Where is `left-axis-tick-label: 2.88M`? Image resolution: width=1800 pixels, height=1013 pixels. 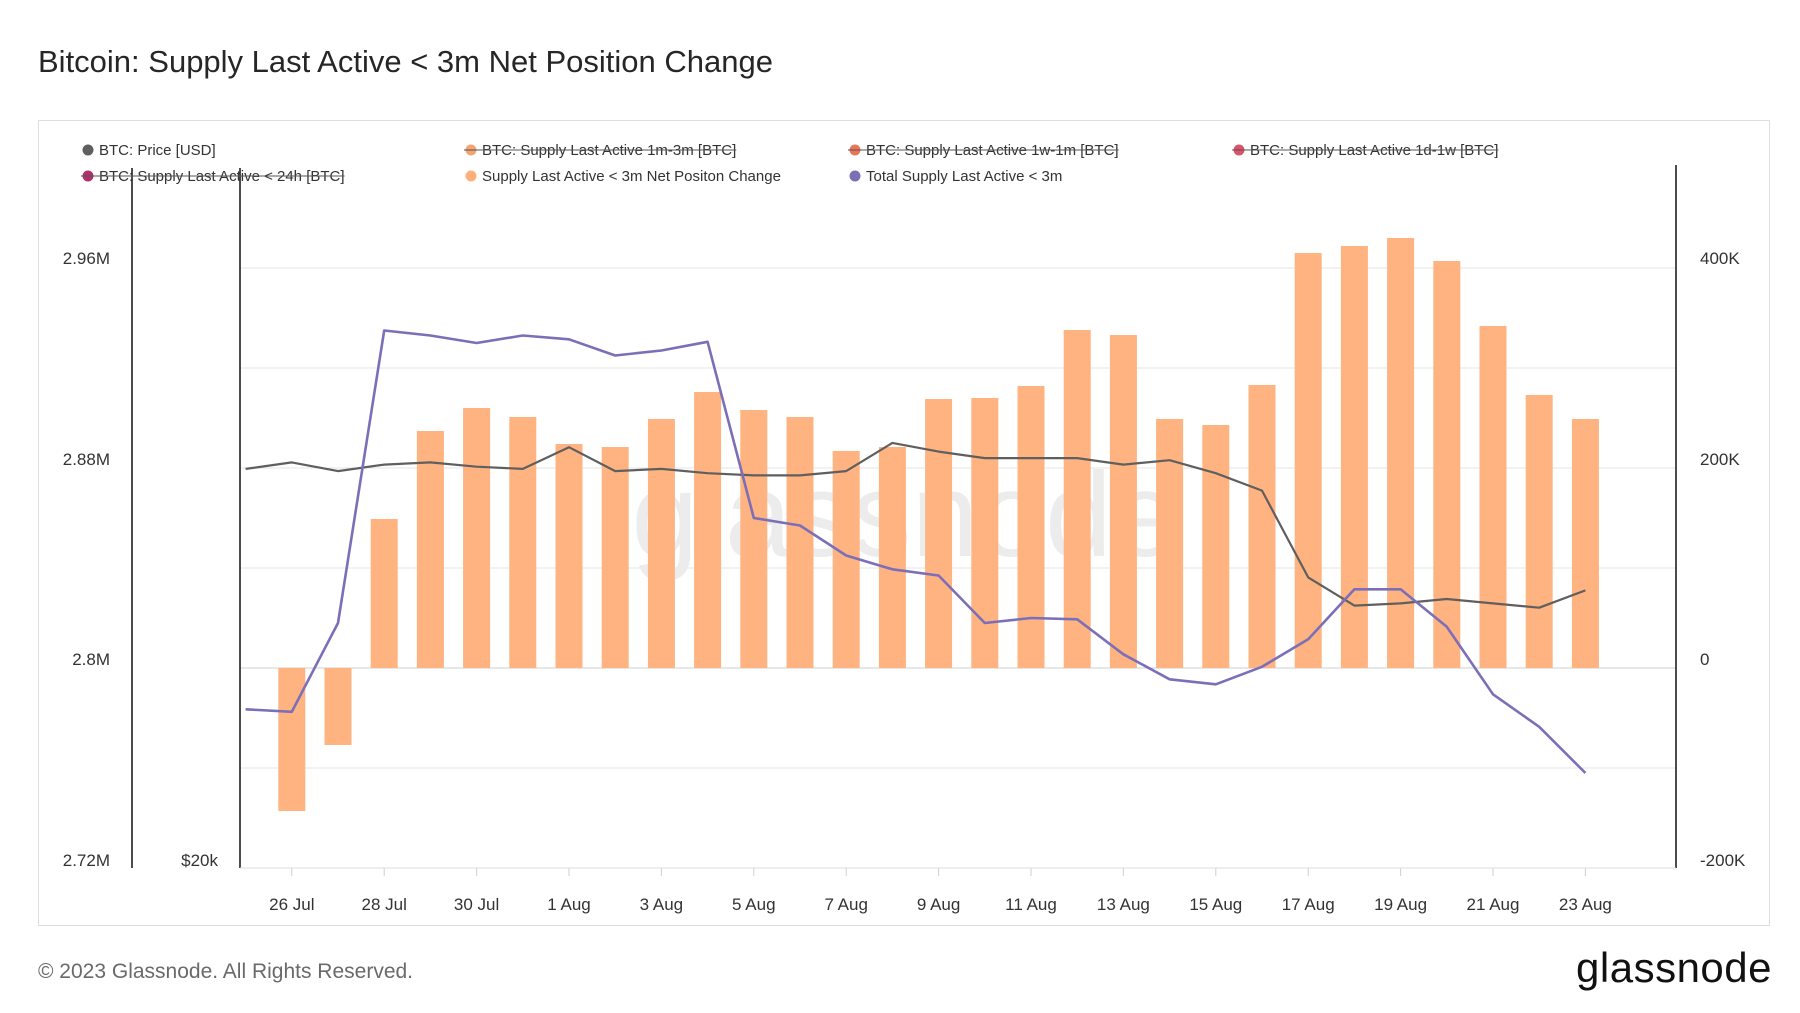 left-axis-tick-label: 2.88M is located at coordinates (86, 459).